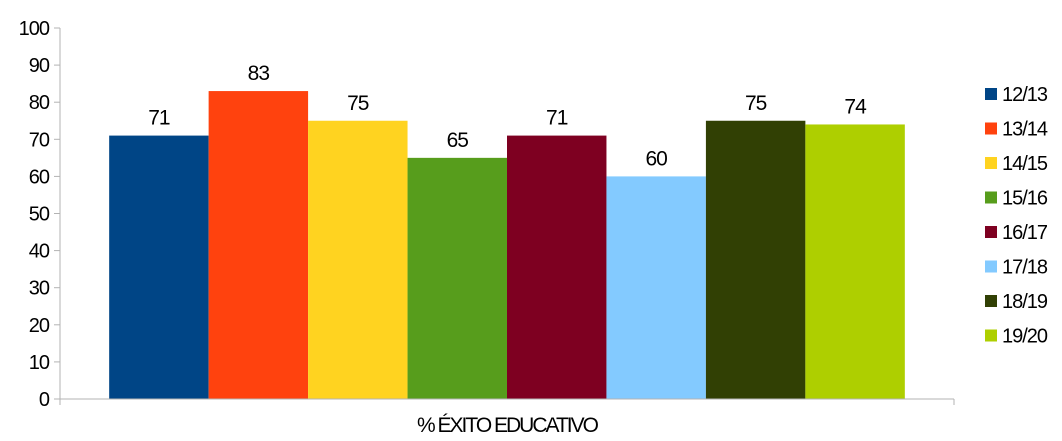 The height and width of the screenshot is (441, 1062). I want to click on data-label-19-20: 74, so click(855, 106).